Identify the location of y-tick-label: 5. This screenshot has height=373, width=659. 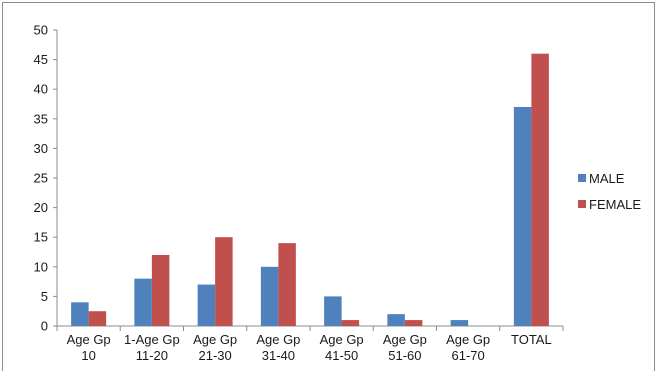
(44, 296).